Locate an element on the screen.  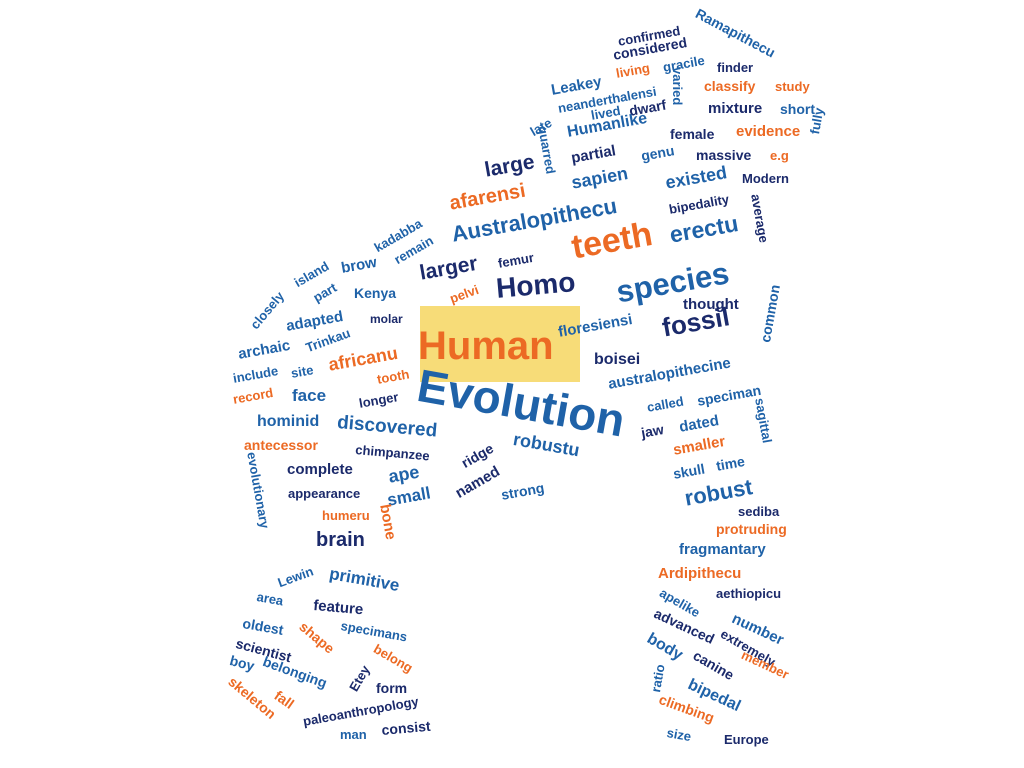
cloud-word-brain: brain is located at coordinates (340, 540).